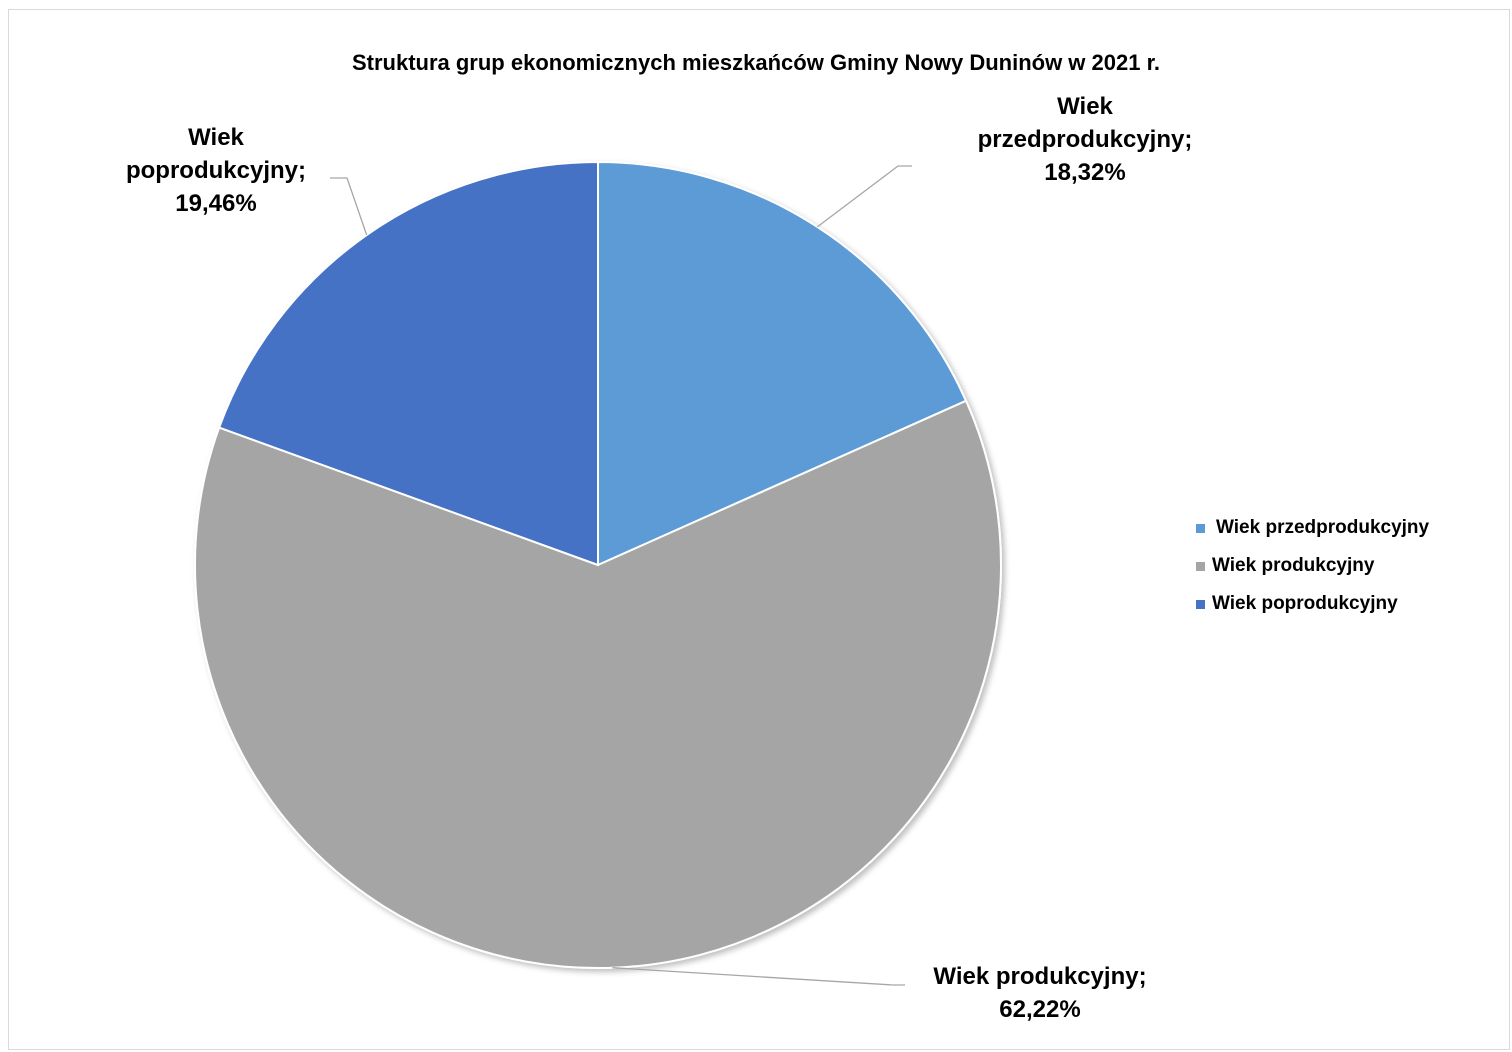 Image resolution: width=1512 pixels, height=1052 pixels. What do you see at coordinates (1085, 139) in the screenshot?
I see `data-label-wiek-przedprodukcyjny: Wiek przedprodukcyjny; 18,32%` at bounding box center [1085, 139].